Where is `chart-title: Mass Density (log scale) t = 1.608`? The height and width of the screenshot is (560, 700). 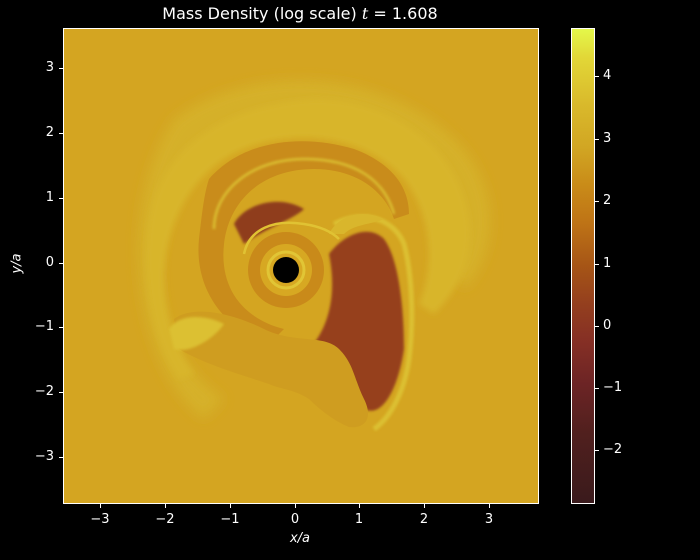
chart-title: Mass Density (log scale) t = 1.608 is located at coordinates (300, 13).